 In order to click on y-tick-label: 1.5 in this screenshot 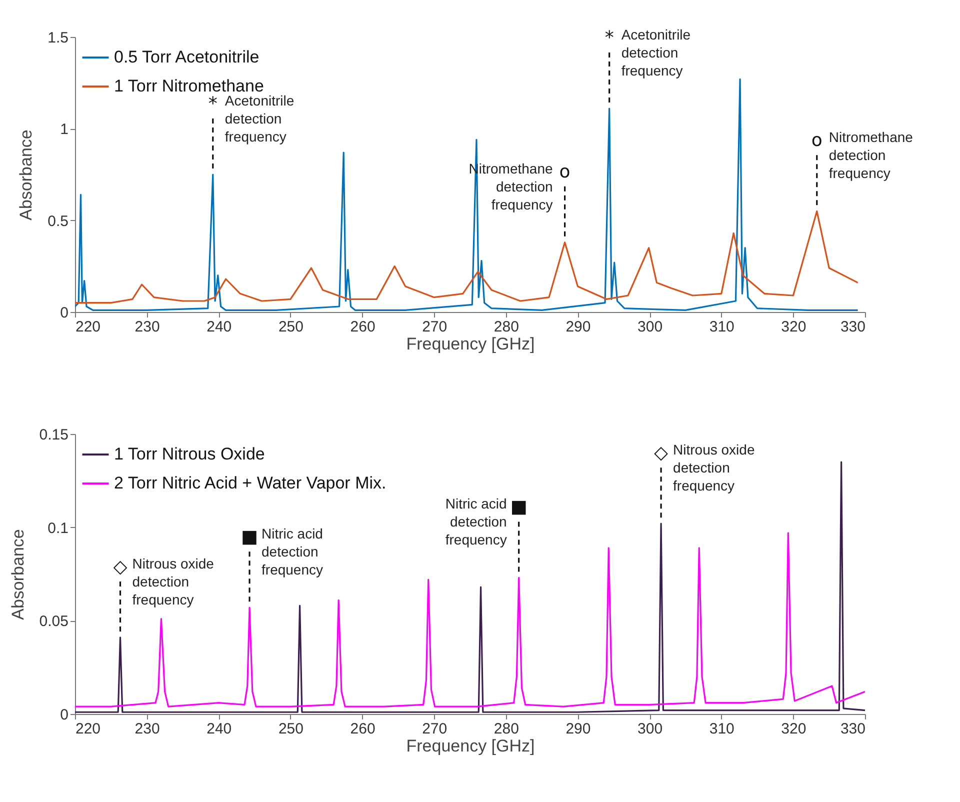, I will do `click(58, 38)`.